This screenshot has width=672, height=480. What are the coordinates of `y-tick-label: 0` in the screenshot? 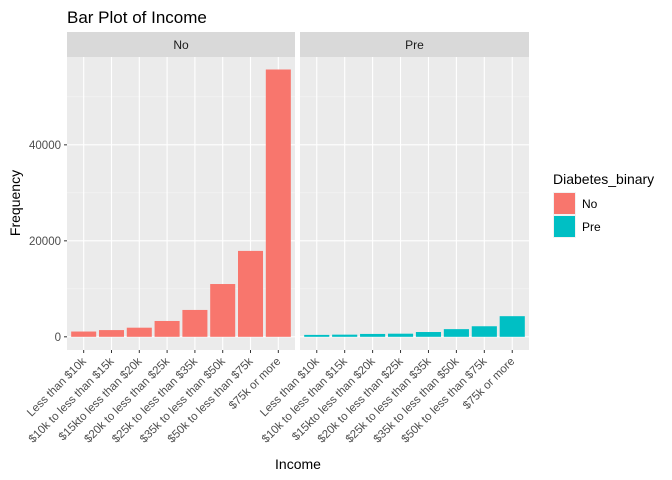 It's located at (58, 338).